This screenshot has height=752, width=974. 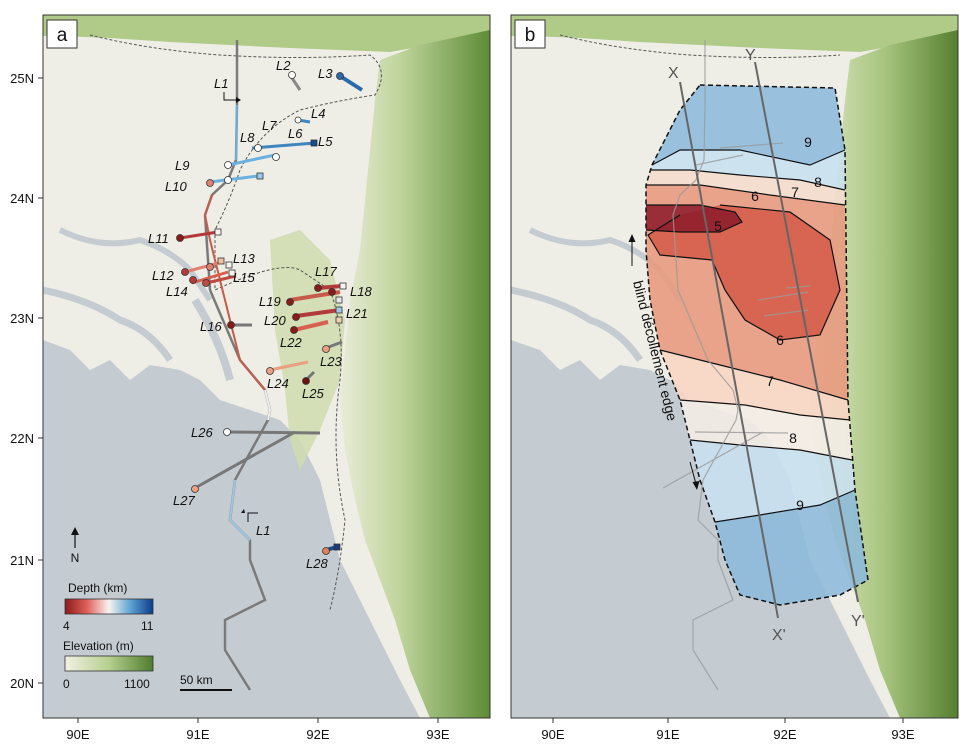 What do you see at coordinates (211, 326) in the screenshot?
I see `profile-label: L16` at bounding box center [211, 326].